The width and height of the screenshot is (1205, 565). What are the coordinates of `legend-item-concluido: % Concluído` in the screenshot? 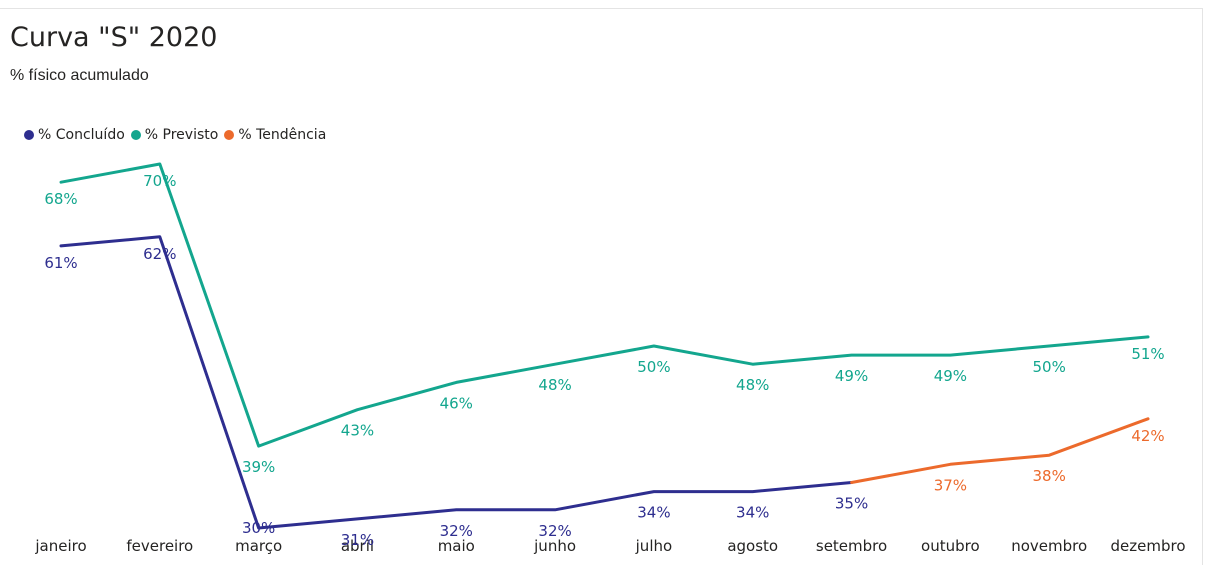 It's located at (74, 135).